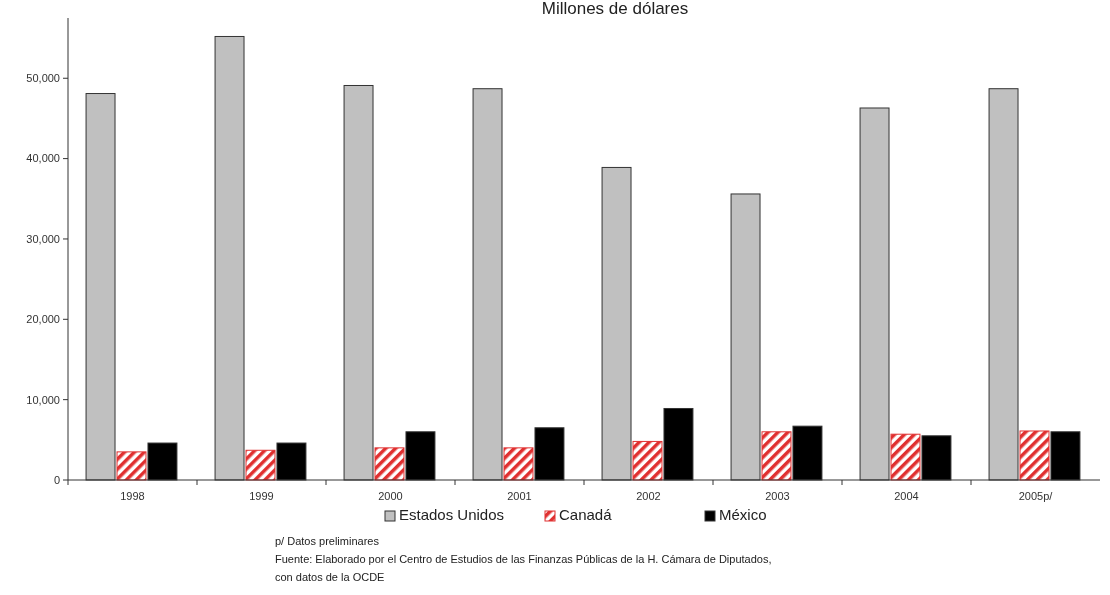 This screenshot has width=1110, height=595. What do you see at coordinates (43, 319) in the screenshot?
I see `y-tick-label: 20,000` at bounding box center [43, 319].